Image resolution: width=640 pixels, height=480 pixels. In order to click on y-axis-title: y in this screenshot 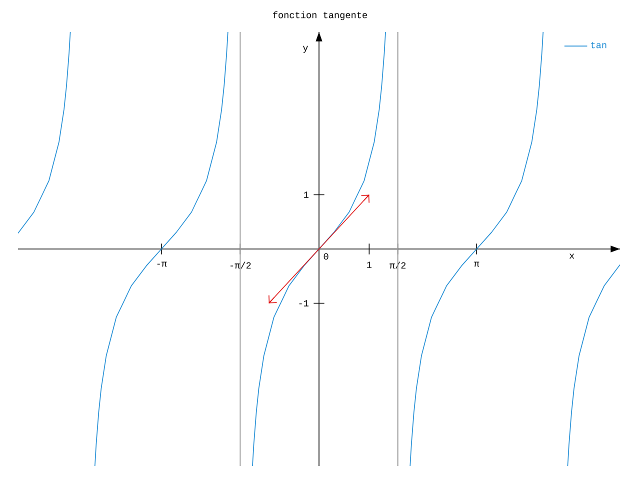, I will do `click(305, 49)`.